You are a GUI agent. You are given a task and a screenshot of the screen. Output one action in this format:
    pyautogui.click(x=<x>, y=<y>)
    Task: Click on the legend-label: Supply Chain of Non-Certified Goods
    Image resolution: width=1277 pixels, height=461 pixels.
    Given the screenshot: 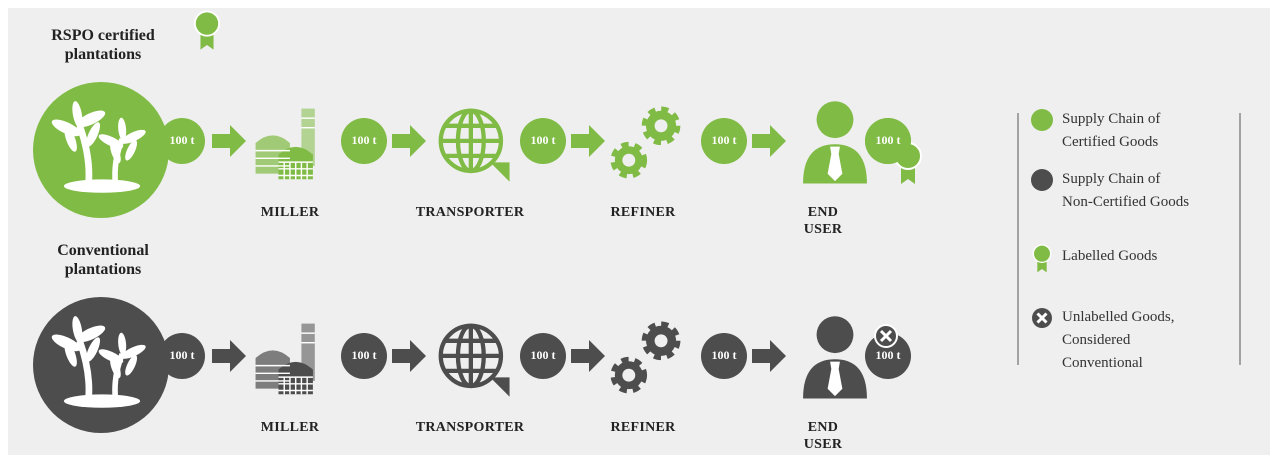 What is the action you would take?
    pyautogui.click(x=1126, y=190)
    